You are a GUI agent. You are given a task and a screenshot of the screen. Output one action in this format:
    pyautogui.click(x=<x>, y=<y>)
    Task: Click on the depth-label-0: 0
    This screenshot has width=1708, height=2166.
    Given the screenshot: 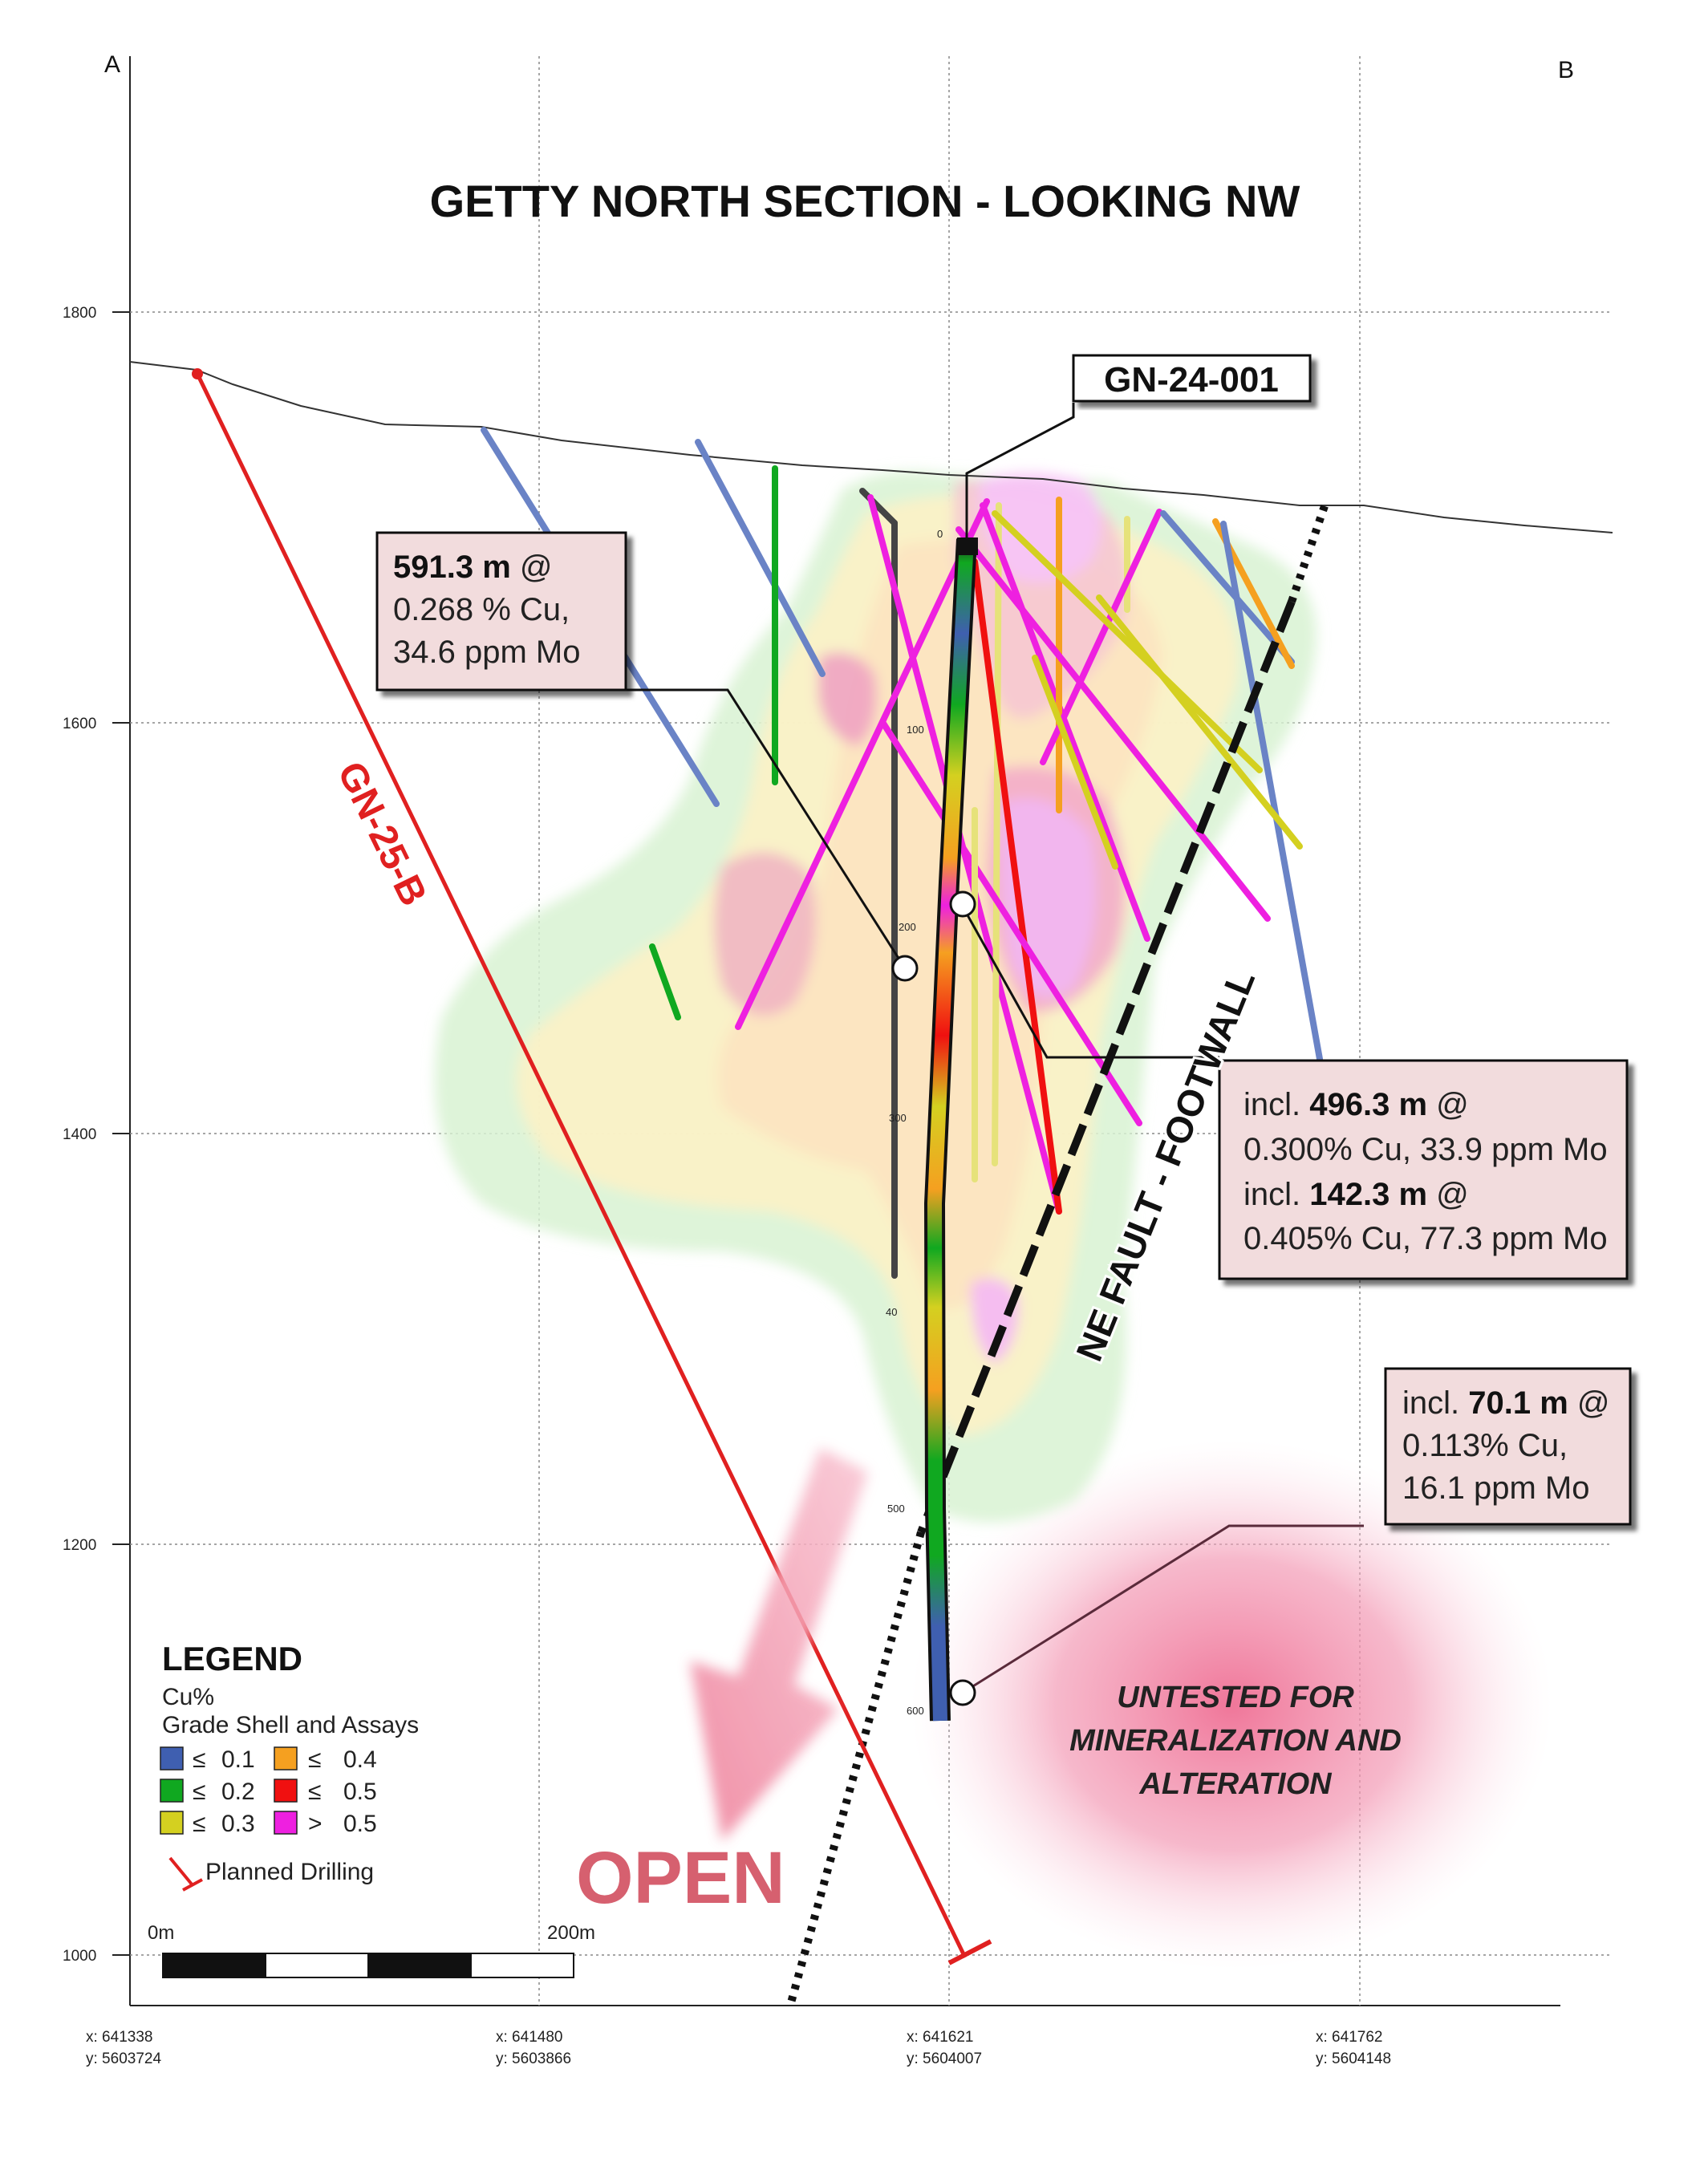 What is the action you would take?
    pyautogui.click(x=940, y=534)
    